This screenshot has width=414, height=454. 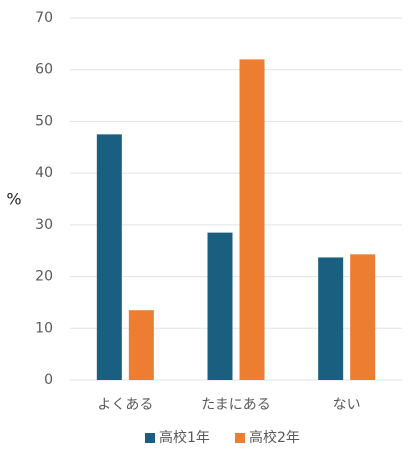 What do you see at coordinates (44, 121) in the screenshot?
I see `y-tick-label: 50` at bounding box center [44, 121].